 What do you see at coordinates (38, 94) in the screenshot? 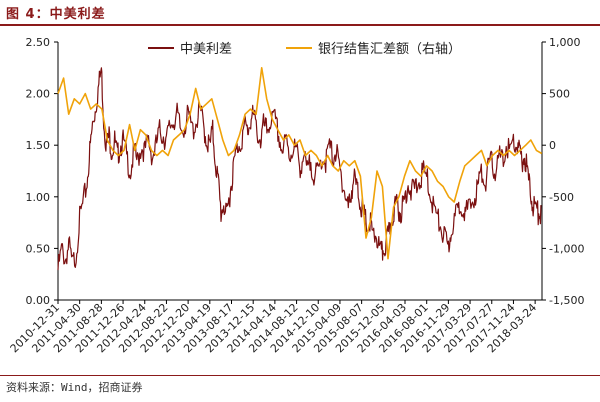
I see `left-y-tick-label: 2.00` at bounding box center [38, 94].